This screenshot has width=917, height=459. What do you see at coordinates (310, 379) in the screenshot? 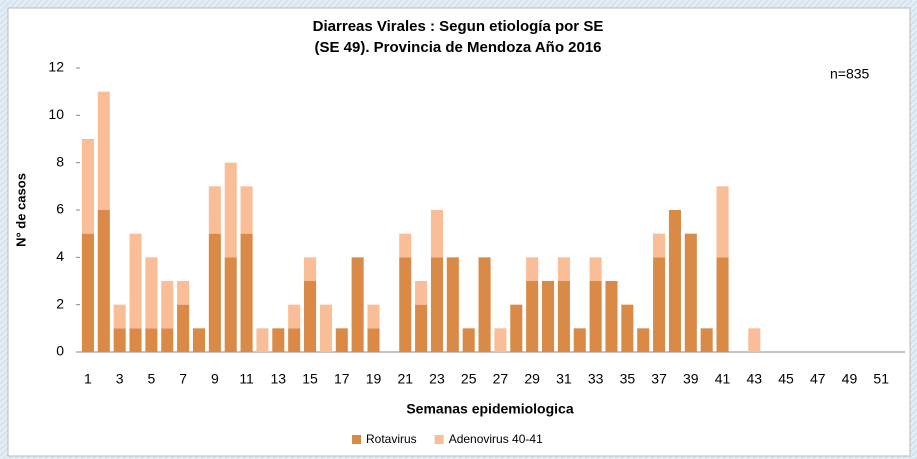
I see `x-tick-label: 15` at bounding box center [310, 379].